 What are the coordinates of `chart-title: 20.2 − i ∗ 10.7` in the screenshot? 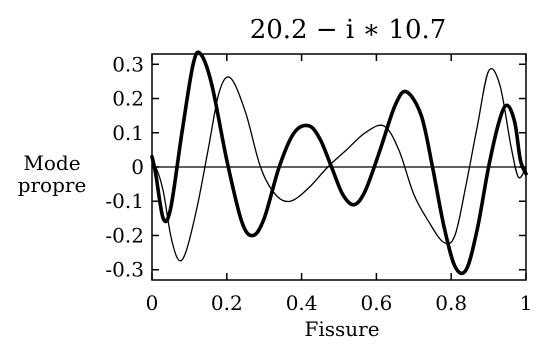 It's located at (348, 30).